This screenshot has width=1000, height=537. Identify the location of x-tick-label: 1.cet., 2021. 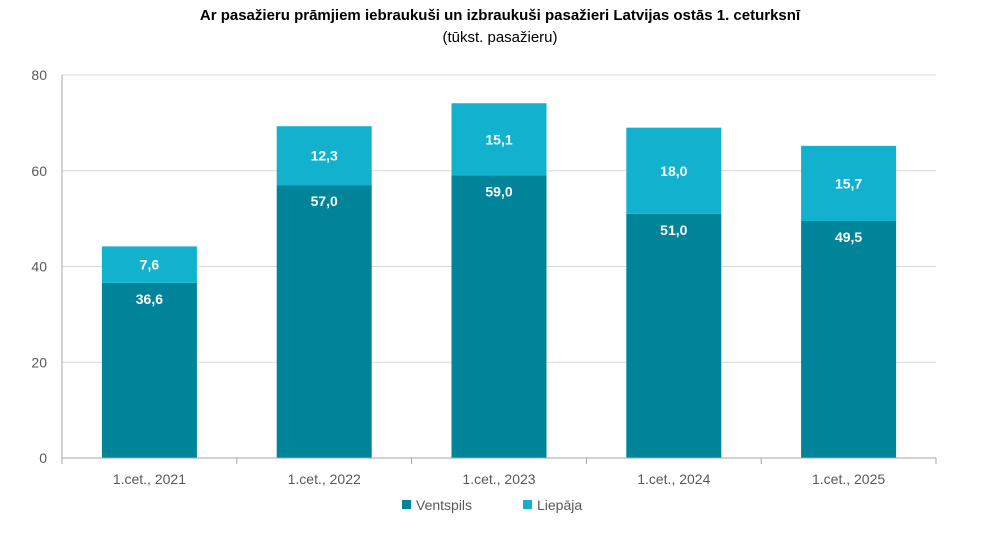
(149, 479).